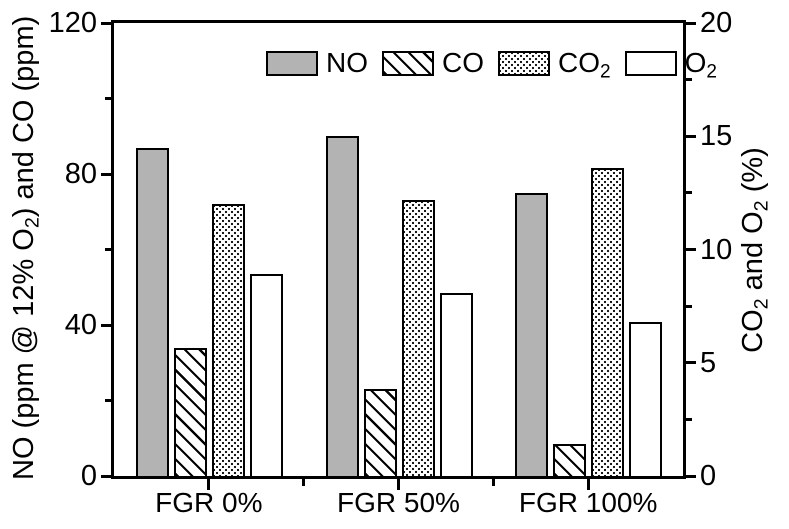 The width and height of the screenshot is (789, 529). I want to click on right-axis-tick-label: 10, so click(716, 249).